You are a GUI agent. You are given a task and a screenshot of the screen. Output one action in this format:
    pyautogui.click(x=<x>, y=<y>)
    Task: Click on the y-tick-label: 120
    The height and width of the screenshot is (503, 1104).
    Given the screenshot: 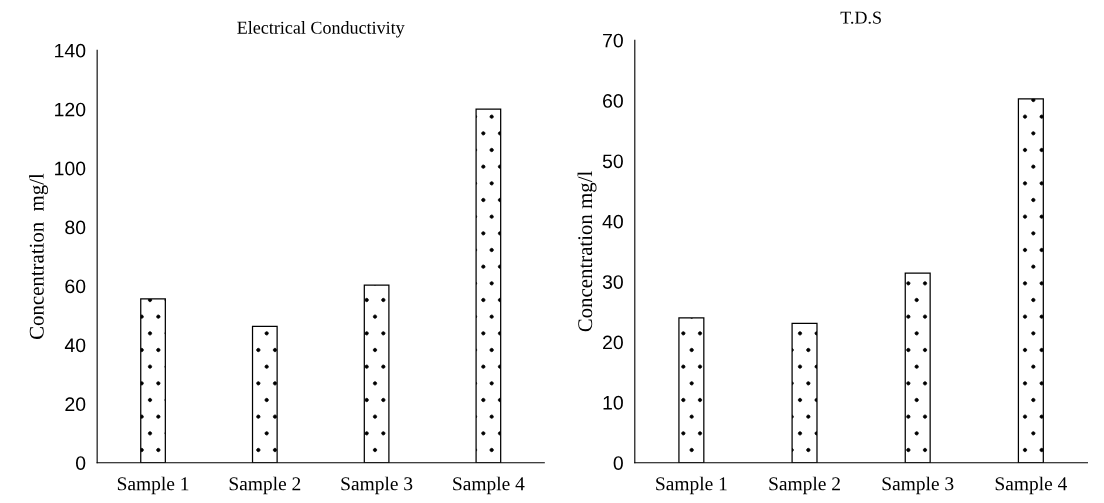 What is the action you would take?
    pyautogui.click(x=70, y=109)
    